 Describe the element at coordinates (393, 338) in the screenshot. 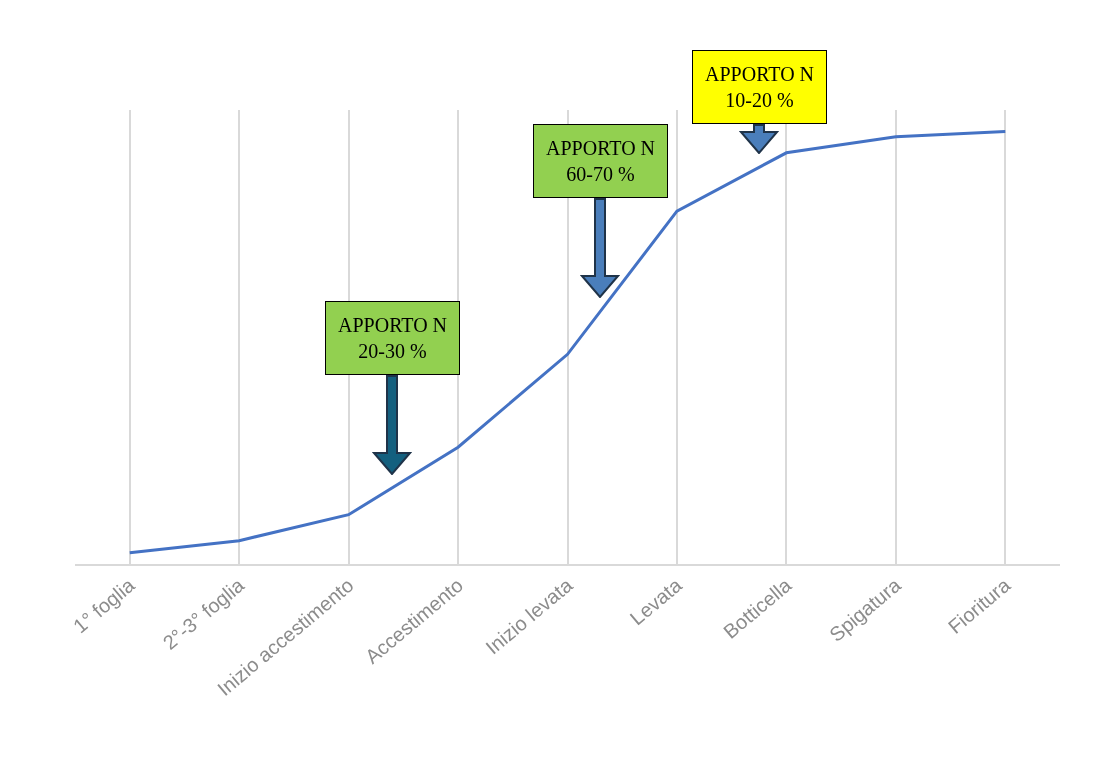

I see `annotation: APPORTO N 20-30 %` at that location.